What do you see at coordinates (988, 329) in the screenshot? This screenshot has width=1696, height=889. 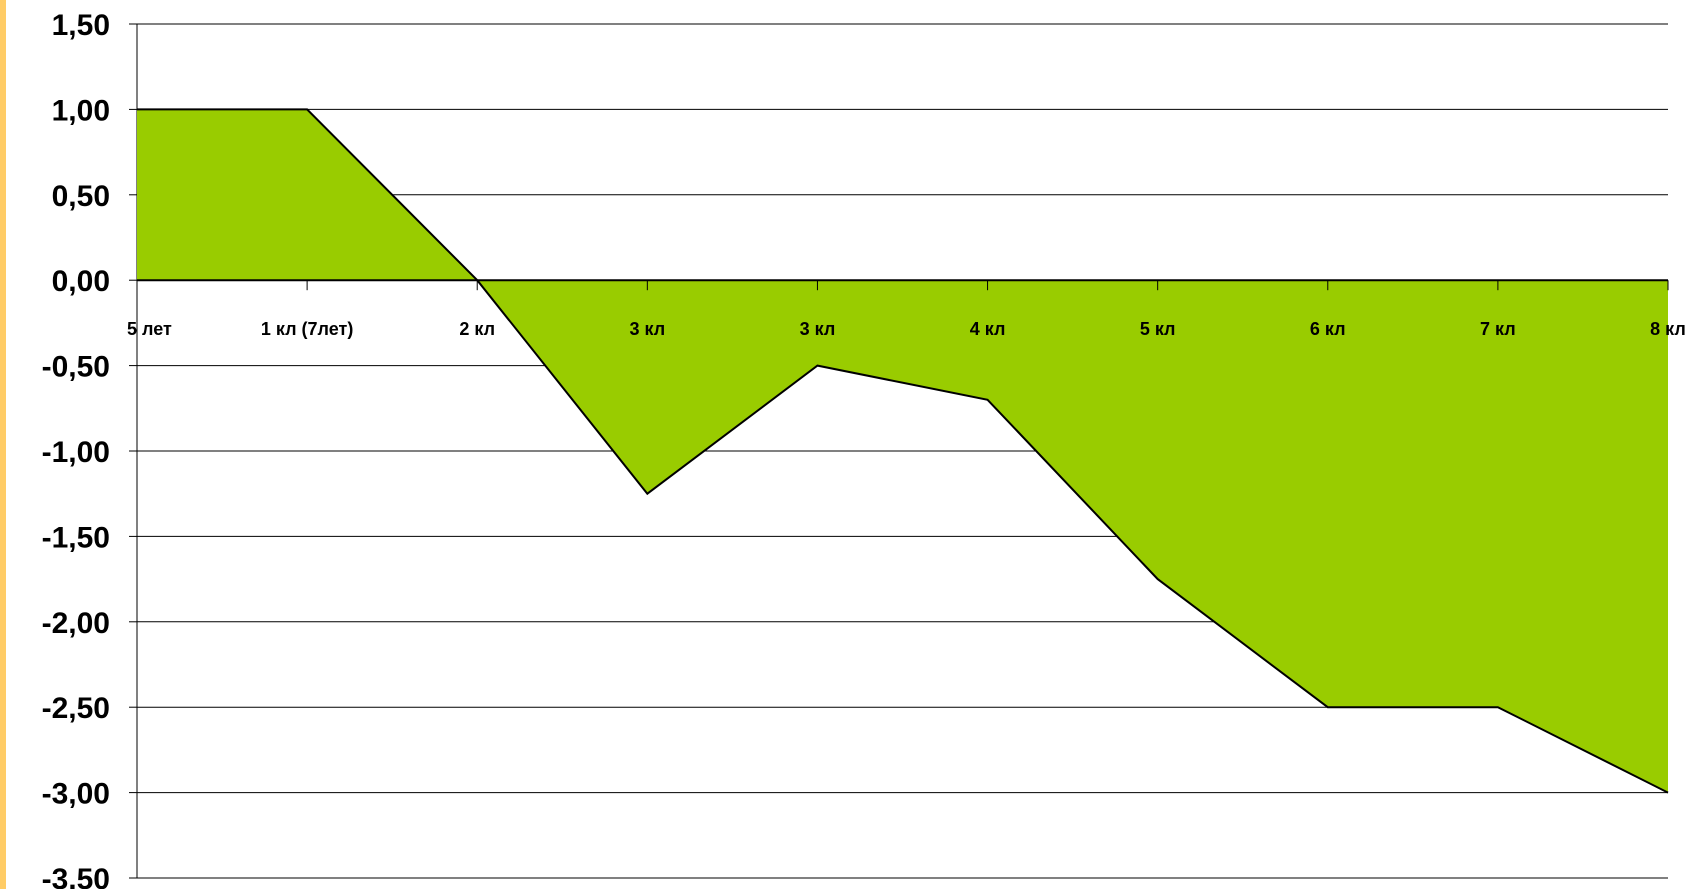 I see `x-tick-label: 4 кл` at bounding box center [988, 329].